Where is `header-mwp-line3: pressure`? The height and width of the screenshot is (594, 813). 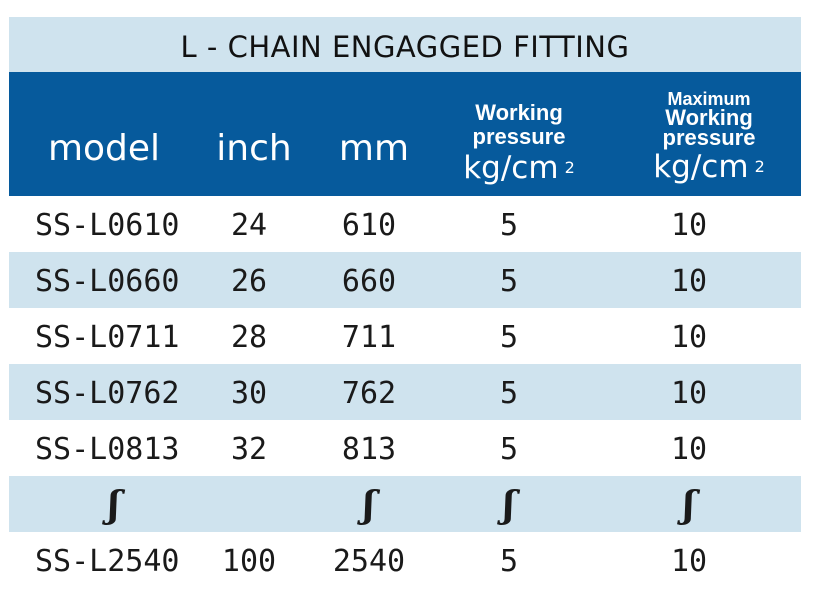 header-mwp-line3: pressure is located at coordinates (709, 137).